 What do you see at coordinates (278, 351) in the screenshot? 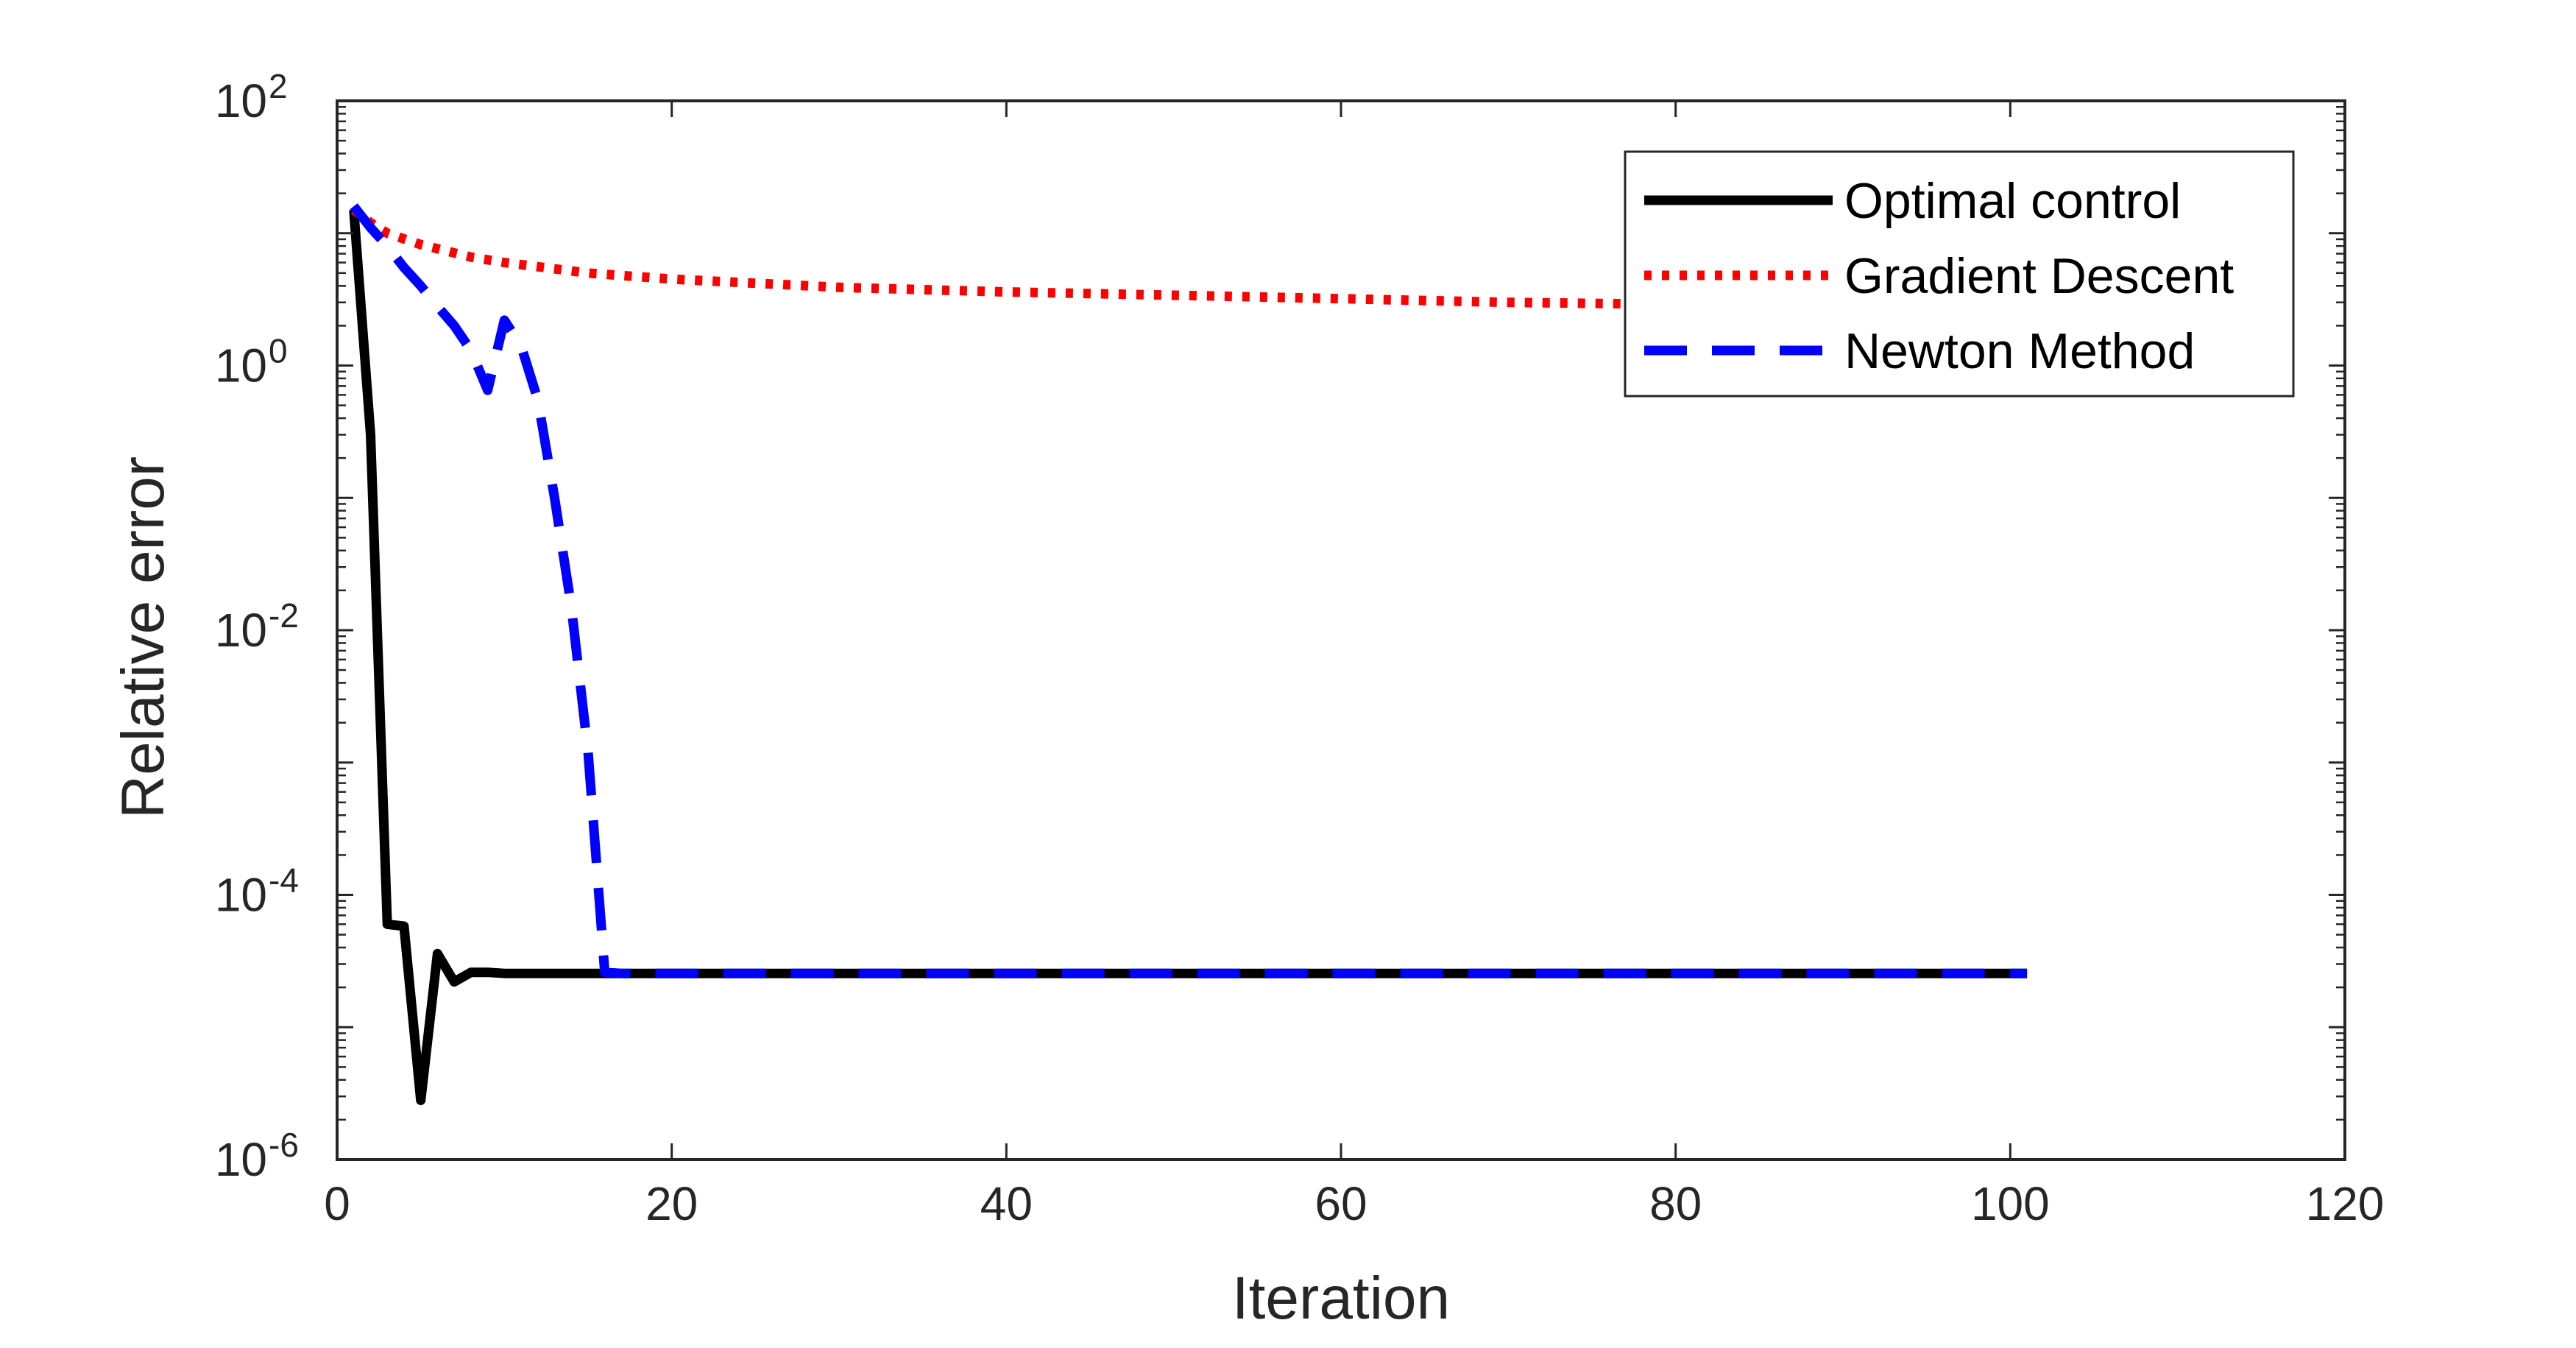
I see `y-tick-exponent: 0` at bounding box center [278, 351].